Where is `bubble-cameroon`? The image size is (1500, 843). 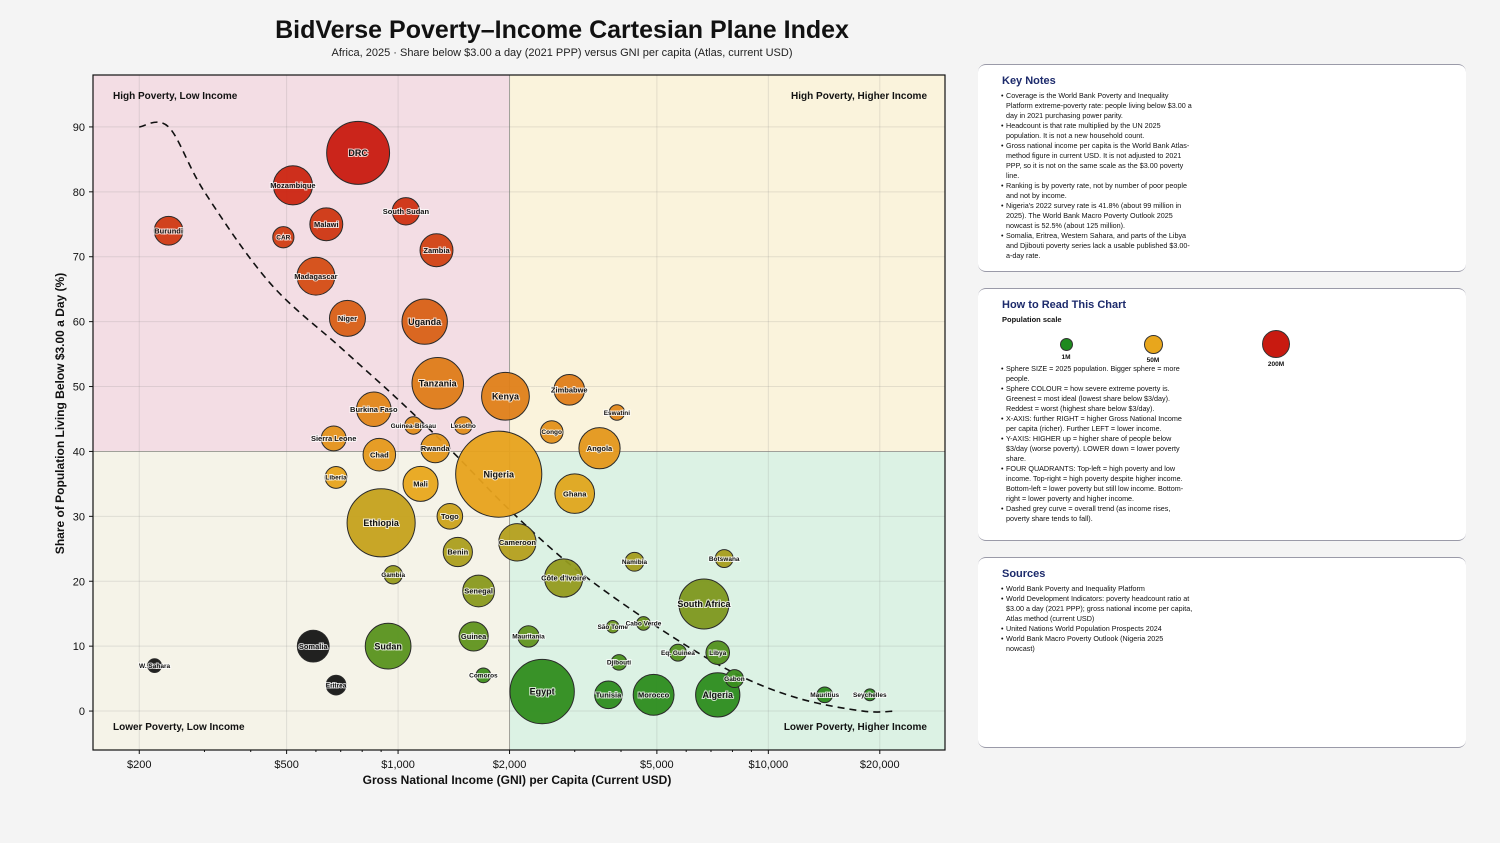 bubble-cameroon is located at coordinates (517, 542).